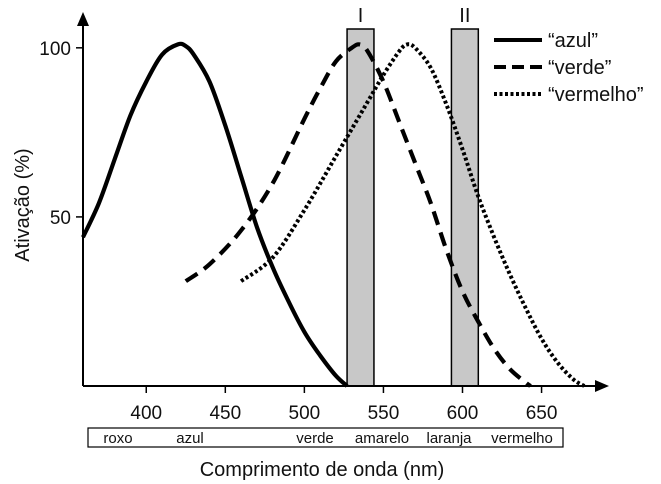 Image resolution: width=661 pixels, height=484 pixels. I want to click on legend-label-solid: “azul”, so click(573, 41).